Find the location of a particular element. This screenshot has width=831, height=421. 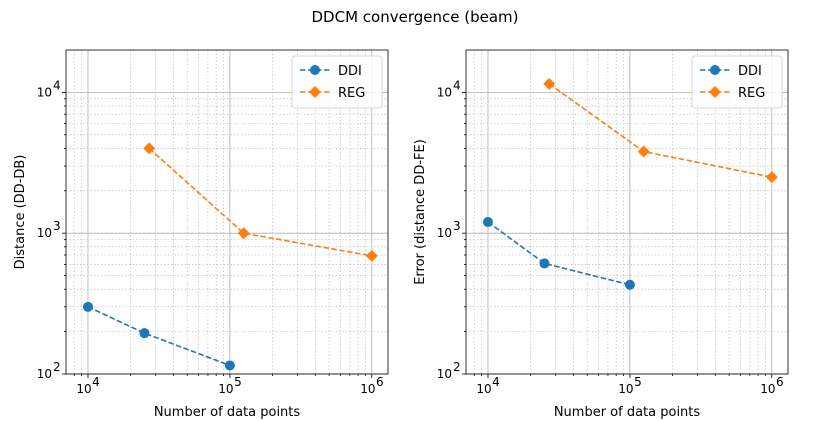

figure-title: DDCM convergence (beam) is located at coordinates (415, 17).